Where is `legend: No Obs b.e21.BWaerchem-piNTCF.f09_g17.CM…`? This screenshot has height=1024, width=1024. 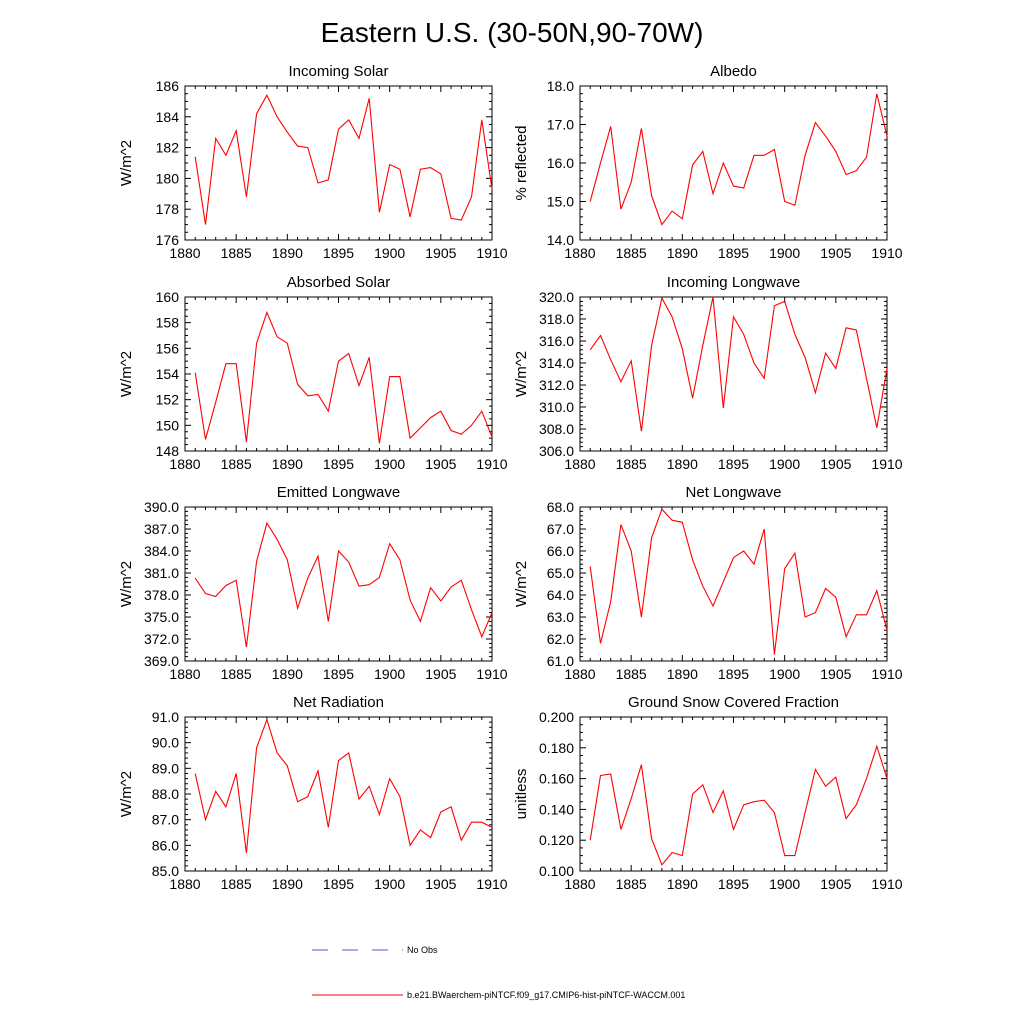 legend: No Obs b.e21.BWaerchem-piNTCF.f09_g17.CM… is located at coordinates (498, 972).